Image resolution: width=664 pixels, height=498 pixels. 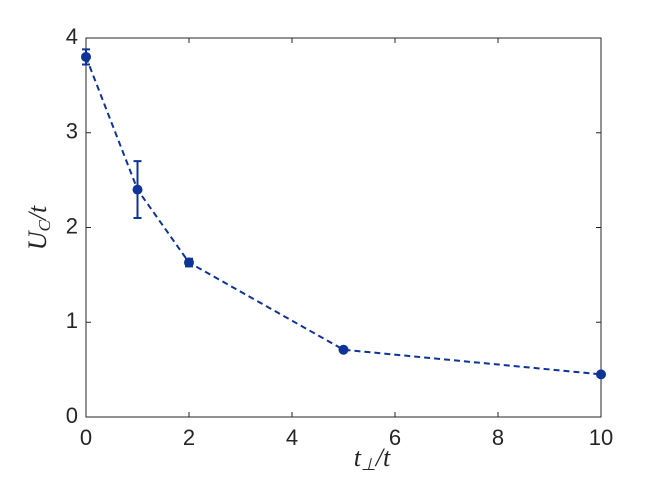 I want to click on x-label-rest: /t, so click(x=382, y=457).